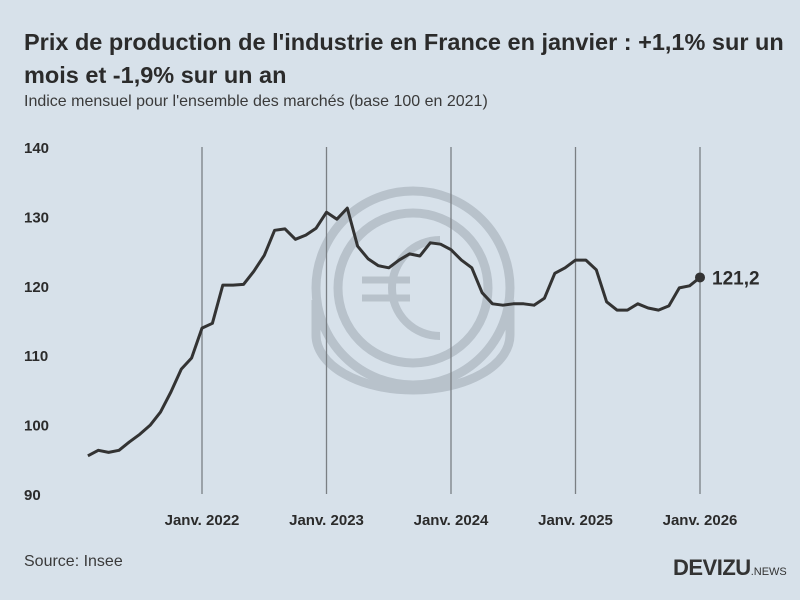 Image resolution: width=800 pixels, height=600 pixels. Describe the element at coordinates (326, 520) in the screenshot. I see `x-tick-label: Janv. 2023` at that location.